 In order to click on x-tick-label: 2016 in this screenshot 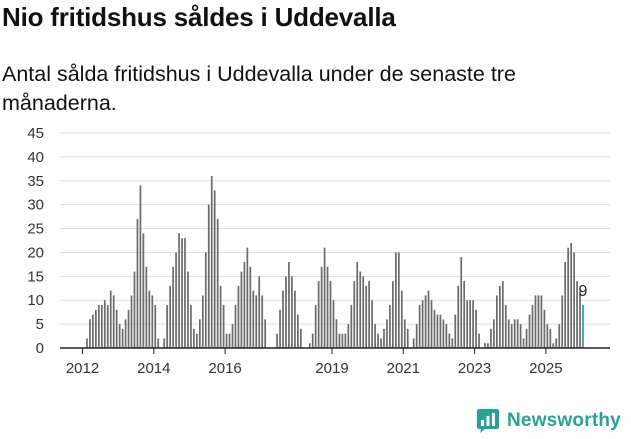, I will do `click(224, 368)`.